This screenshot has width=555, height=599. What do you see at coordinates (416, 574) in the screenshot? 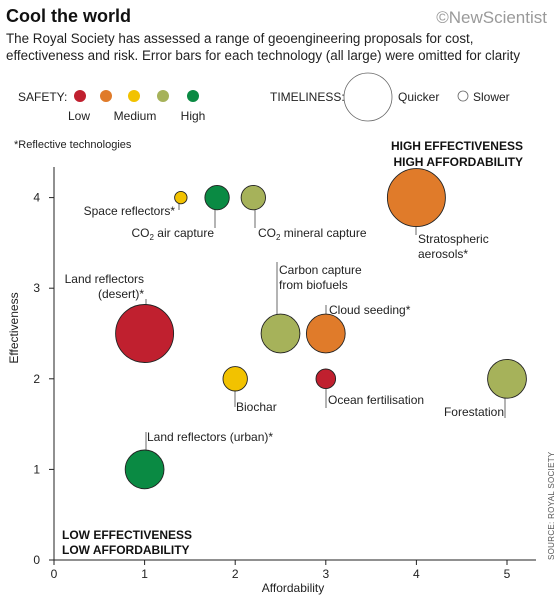
I see `x-tick-label: 4` at bounding box center [416, 574].